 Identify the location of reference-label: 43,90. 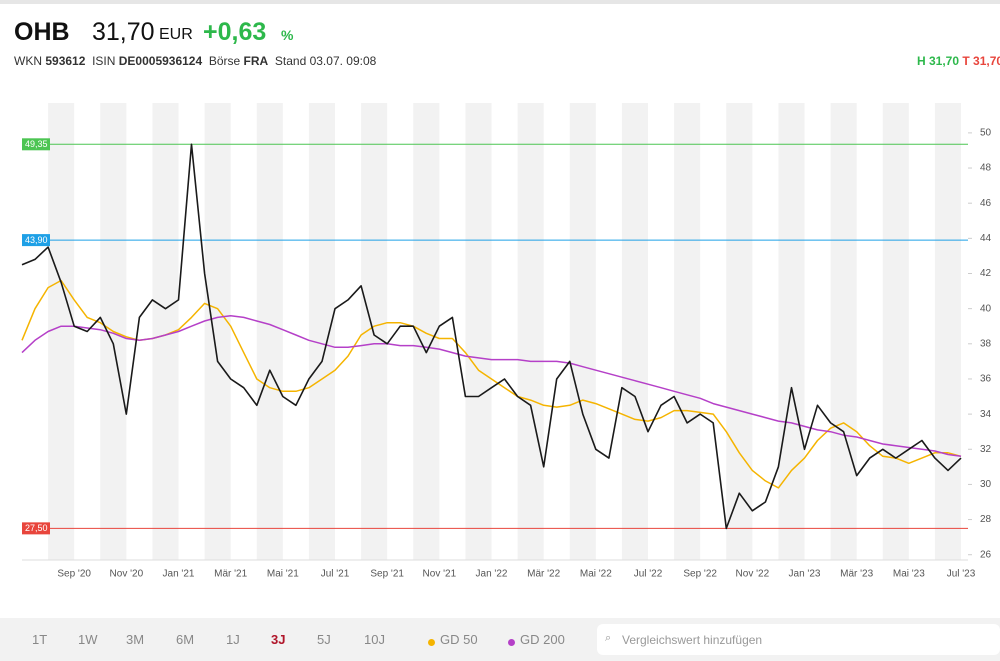
(36, 240).